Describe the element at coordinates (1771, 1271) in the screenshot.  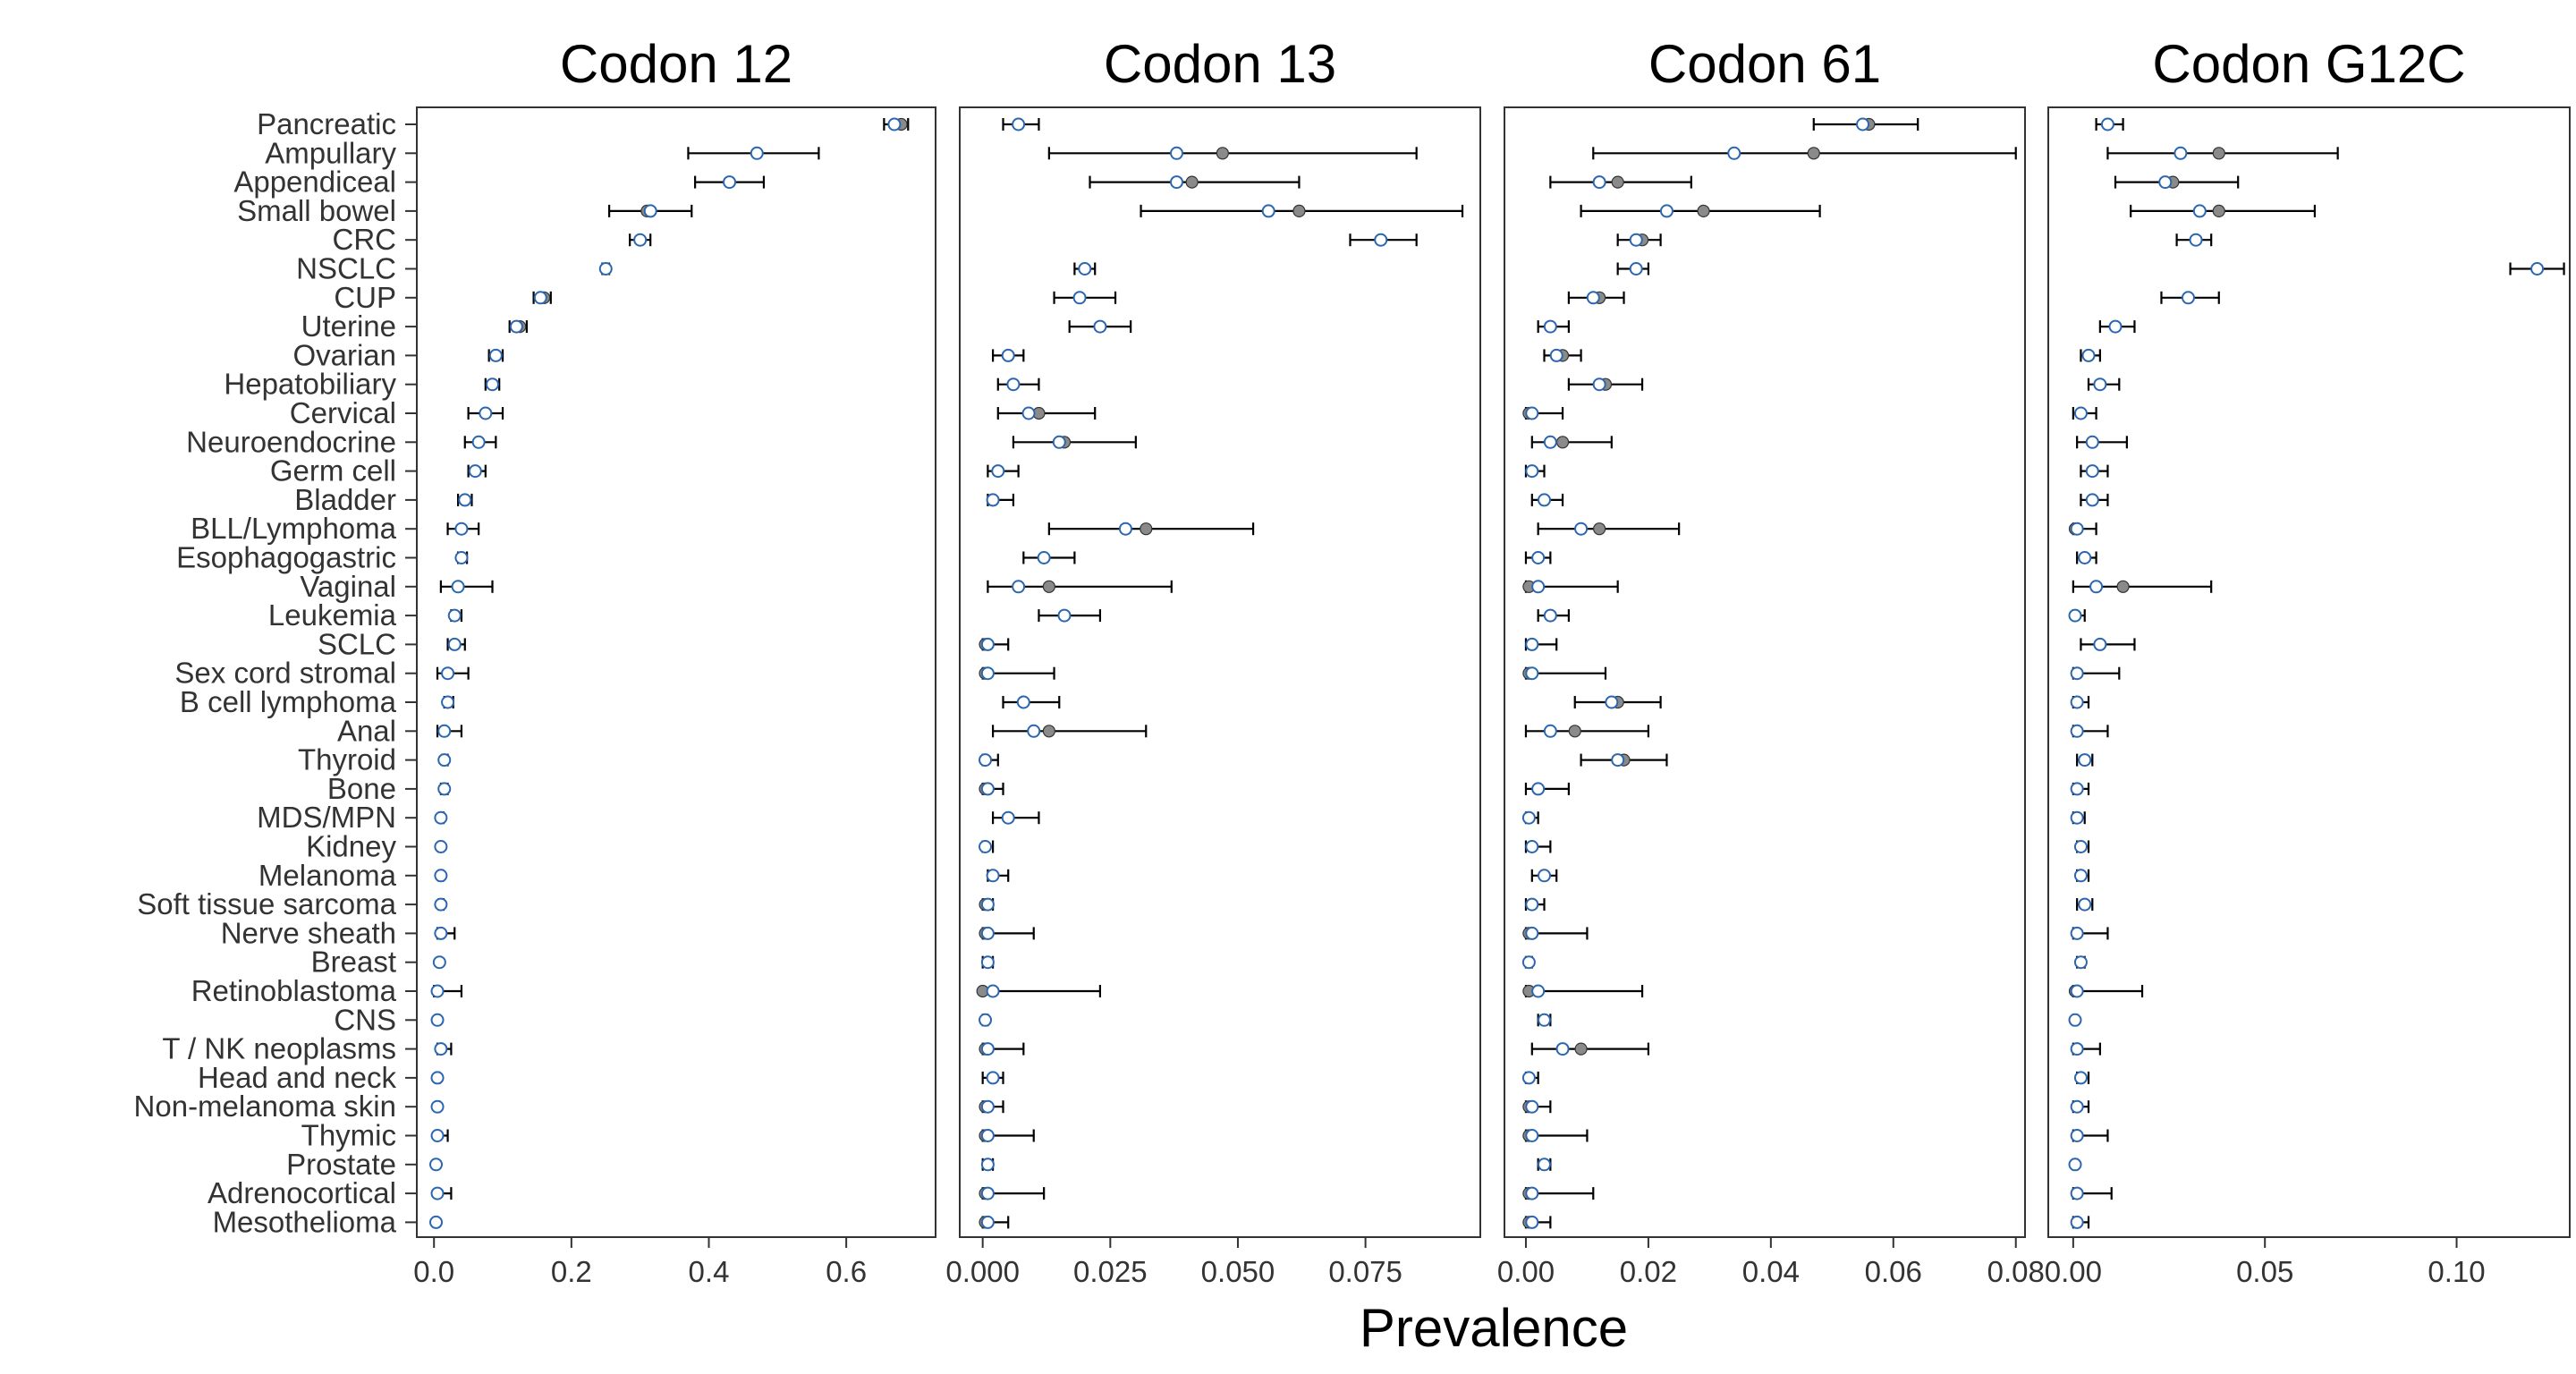
I see `x-tick-label: 0.04` at that location.